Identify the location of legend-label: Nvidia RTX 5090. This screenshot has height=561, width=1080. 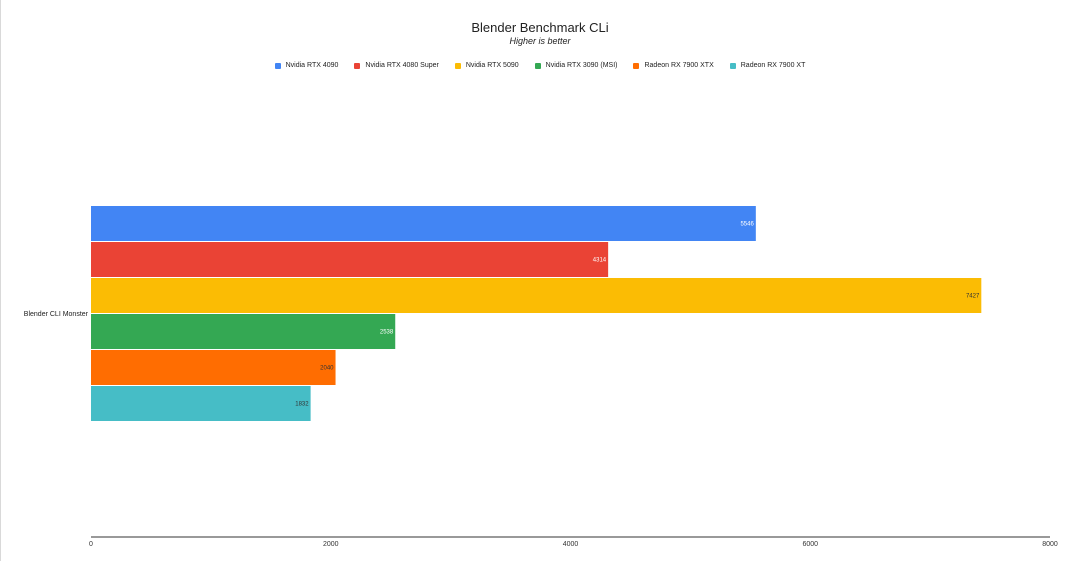
(492, 65).